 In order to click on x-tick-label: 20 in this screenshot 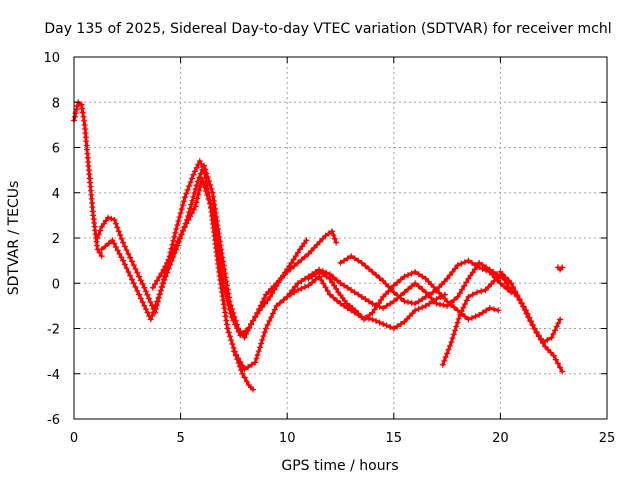, I will do `click(500, 438)`.